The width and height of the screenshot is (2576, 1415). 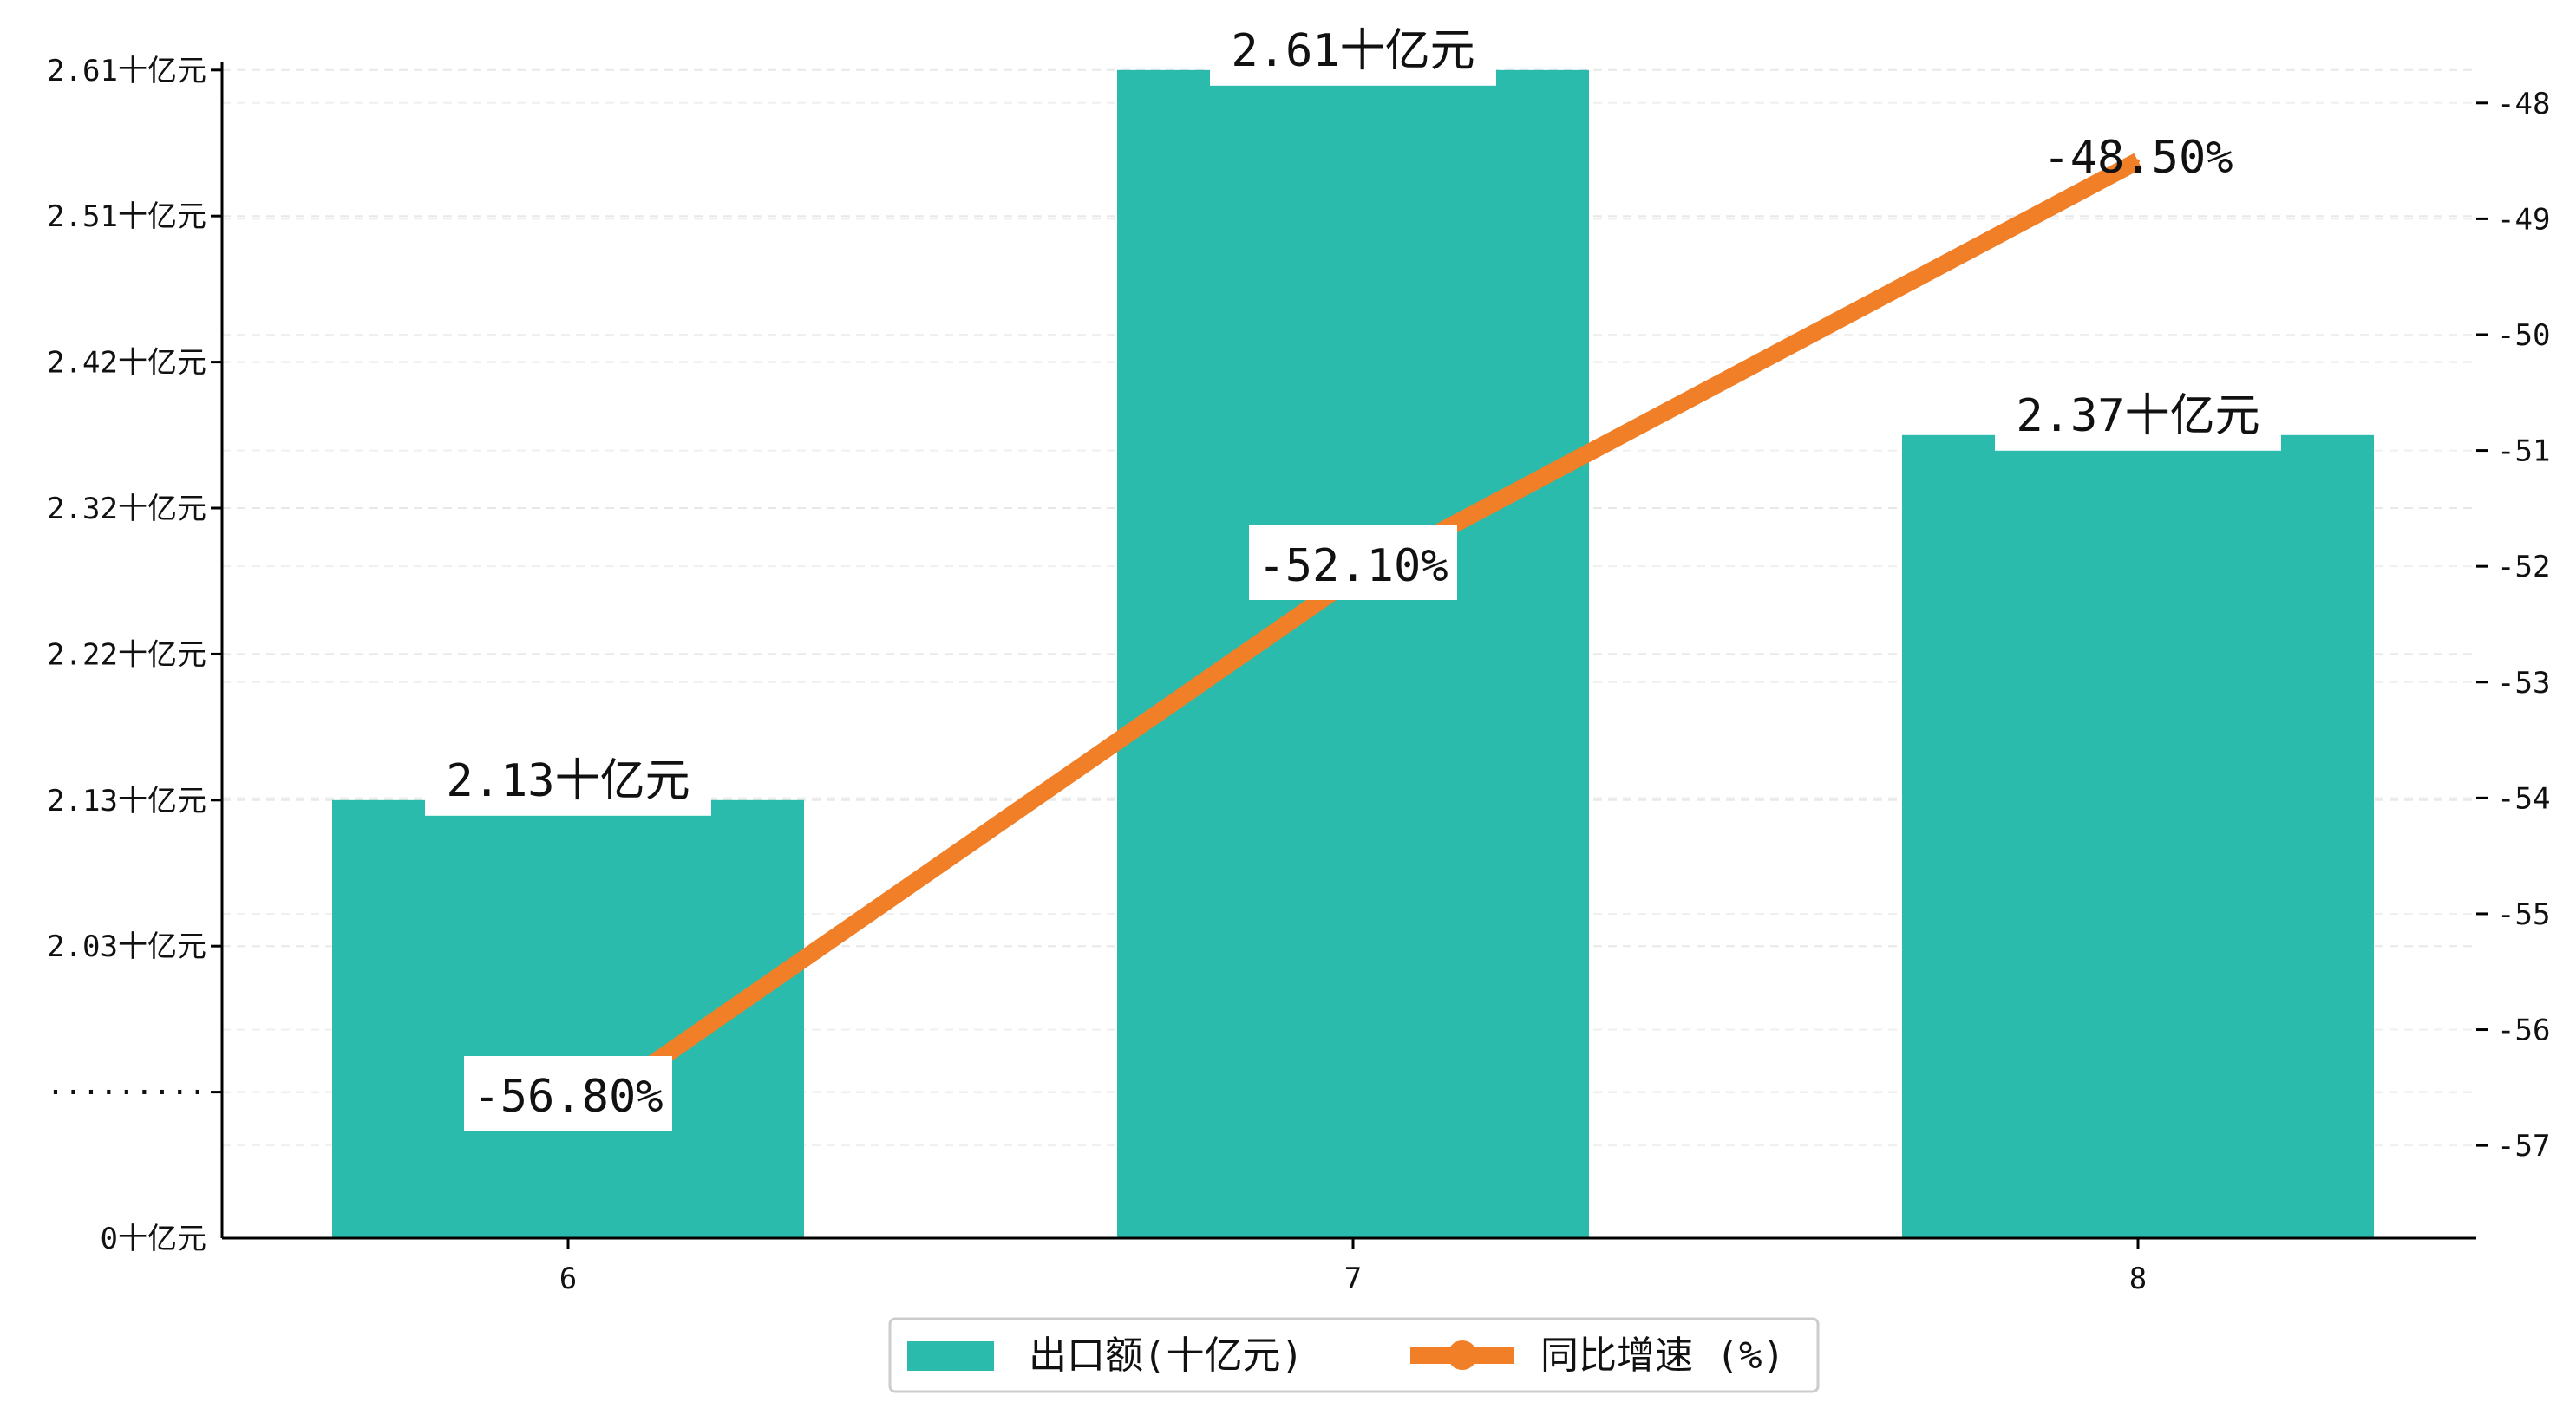 I want to click on y-left-tick-label: 2.32十亿元, so click(x=126, y=509).